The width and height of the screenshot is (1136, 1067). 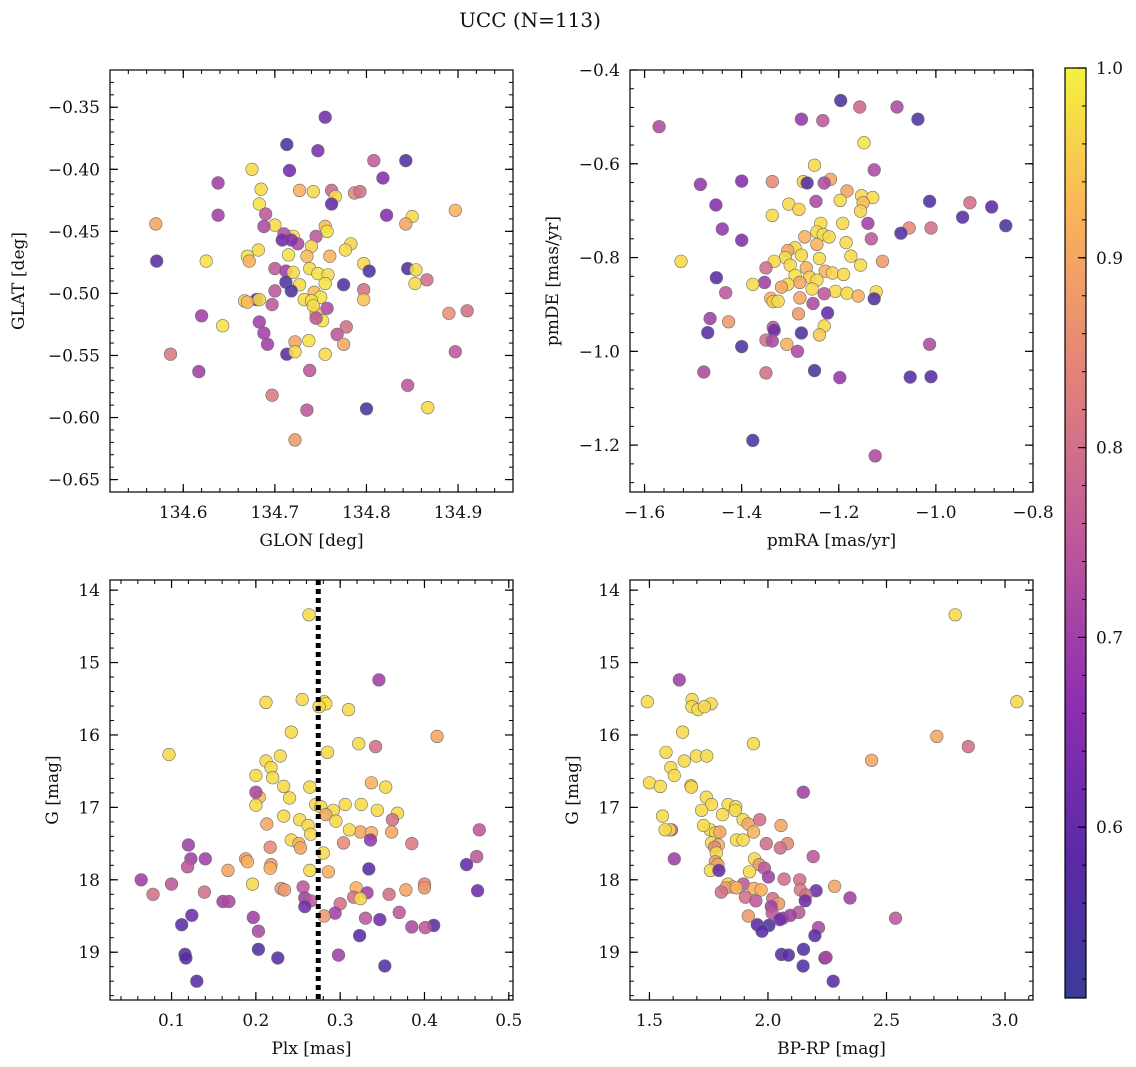 What do you see at coordinates (74, 170) in the screenshot?
I see `y-tick-label: −0.40` at bounding box center [74, 170].